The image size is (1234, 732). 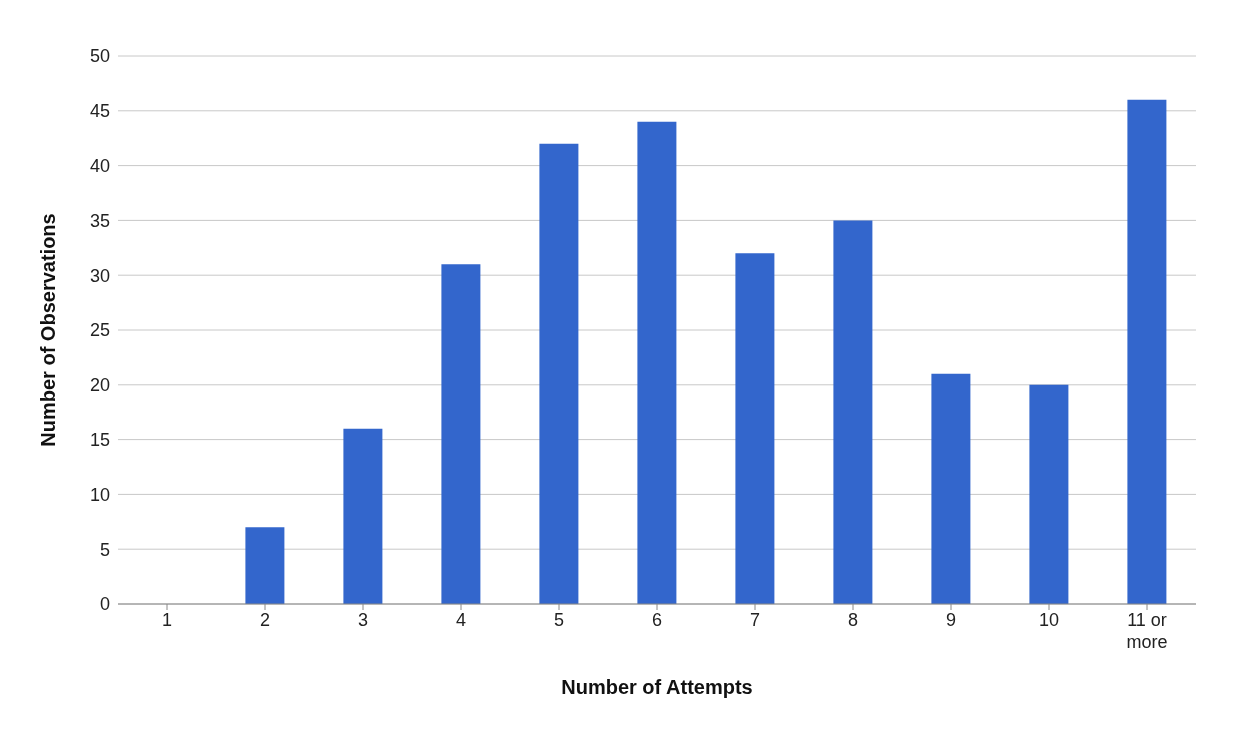 I want to click on y-tick-label: 40, so click(x=99, y=165).